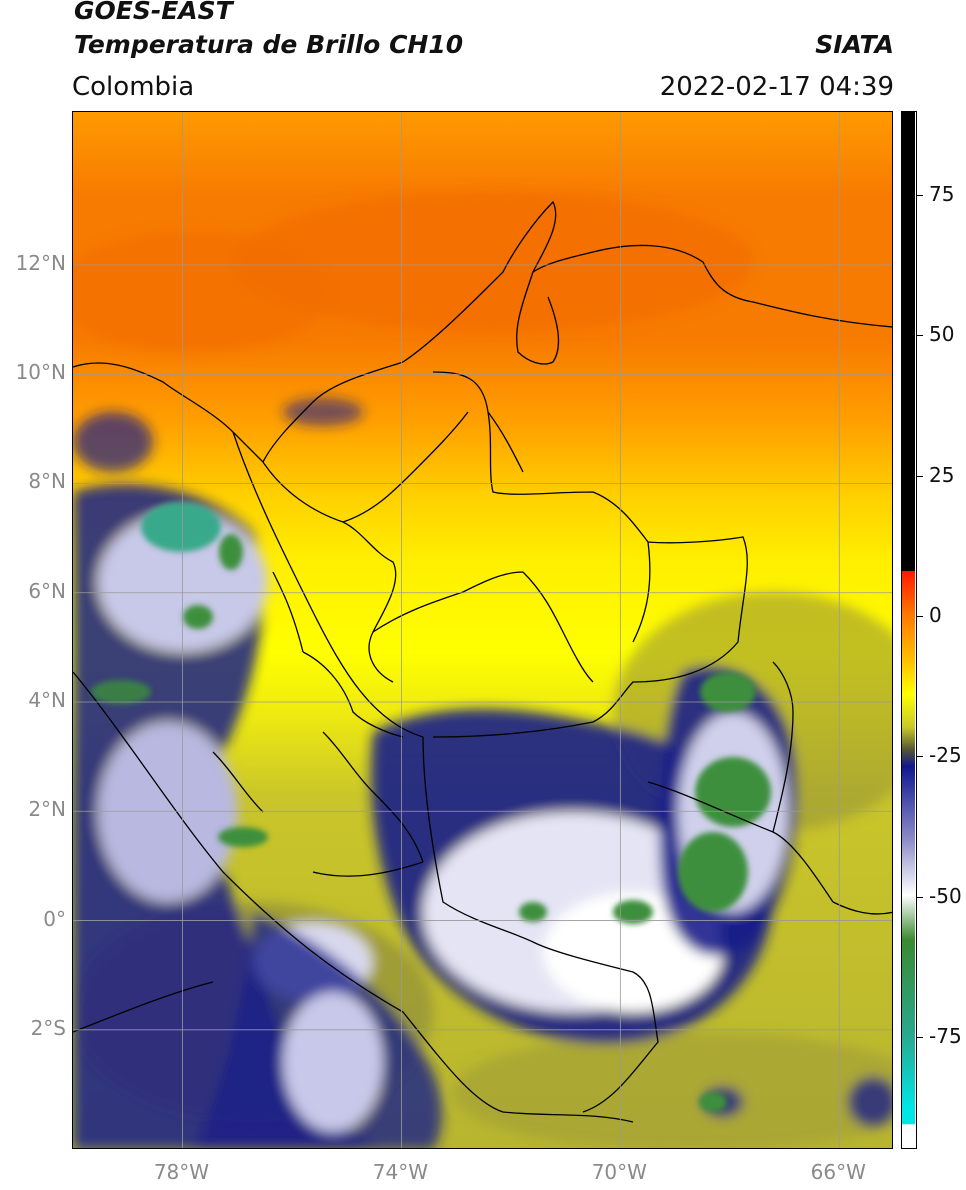 The height and width of the screenshot is (1190, 966). Describe the element at coordinates (269, 44) in the screenshot. I see `title-product: Temperatura de Brillo CH10` at that location.